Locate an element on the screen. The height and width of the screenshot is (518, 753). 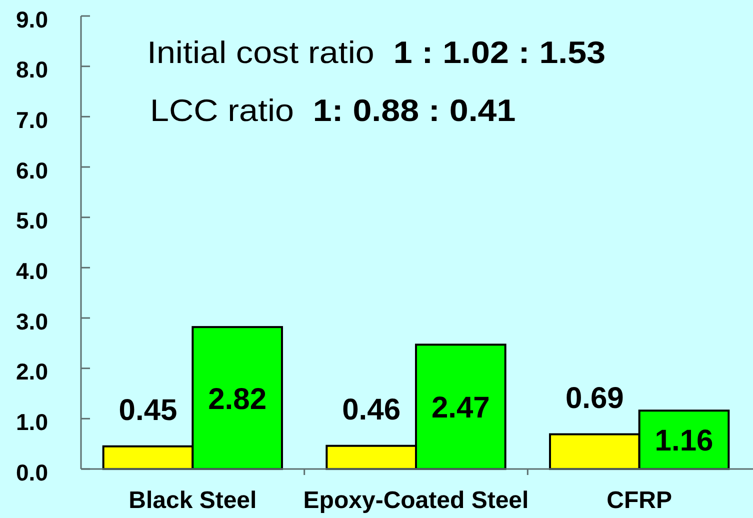
y-tick-label: 3.0 is located at coordinates (32, 321).